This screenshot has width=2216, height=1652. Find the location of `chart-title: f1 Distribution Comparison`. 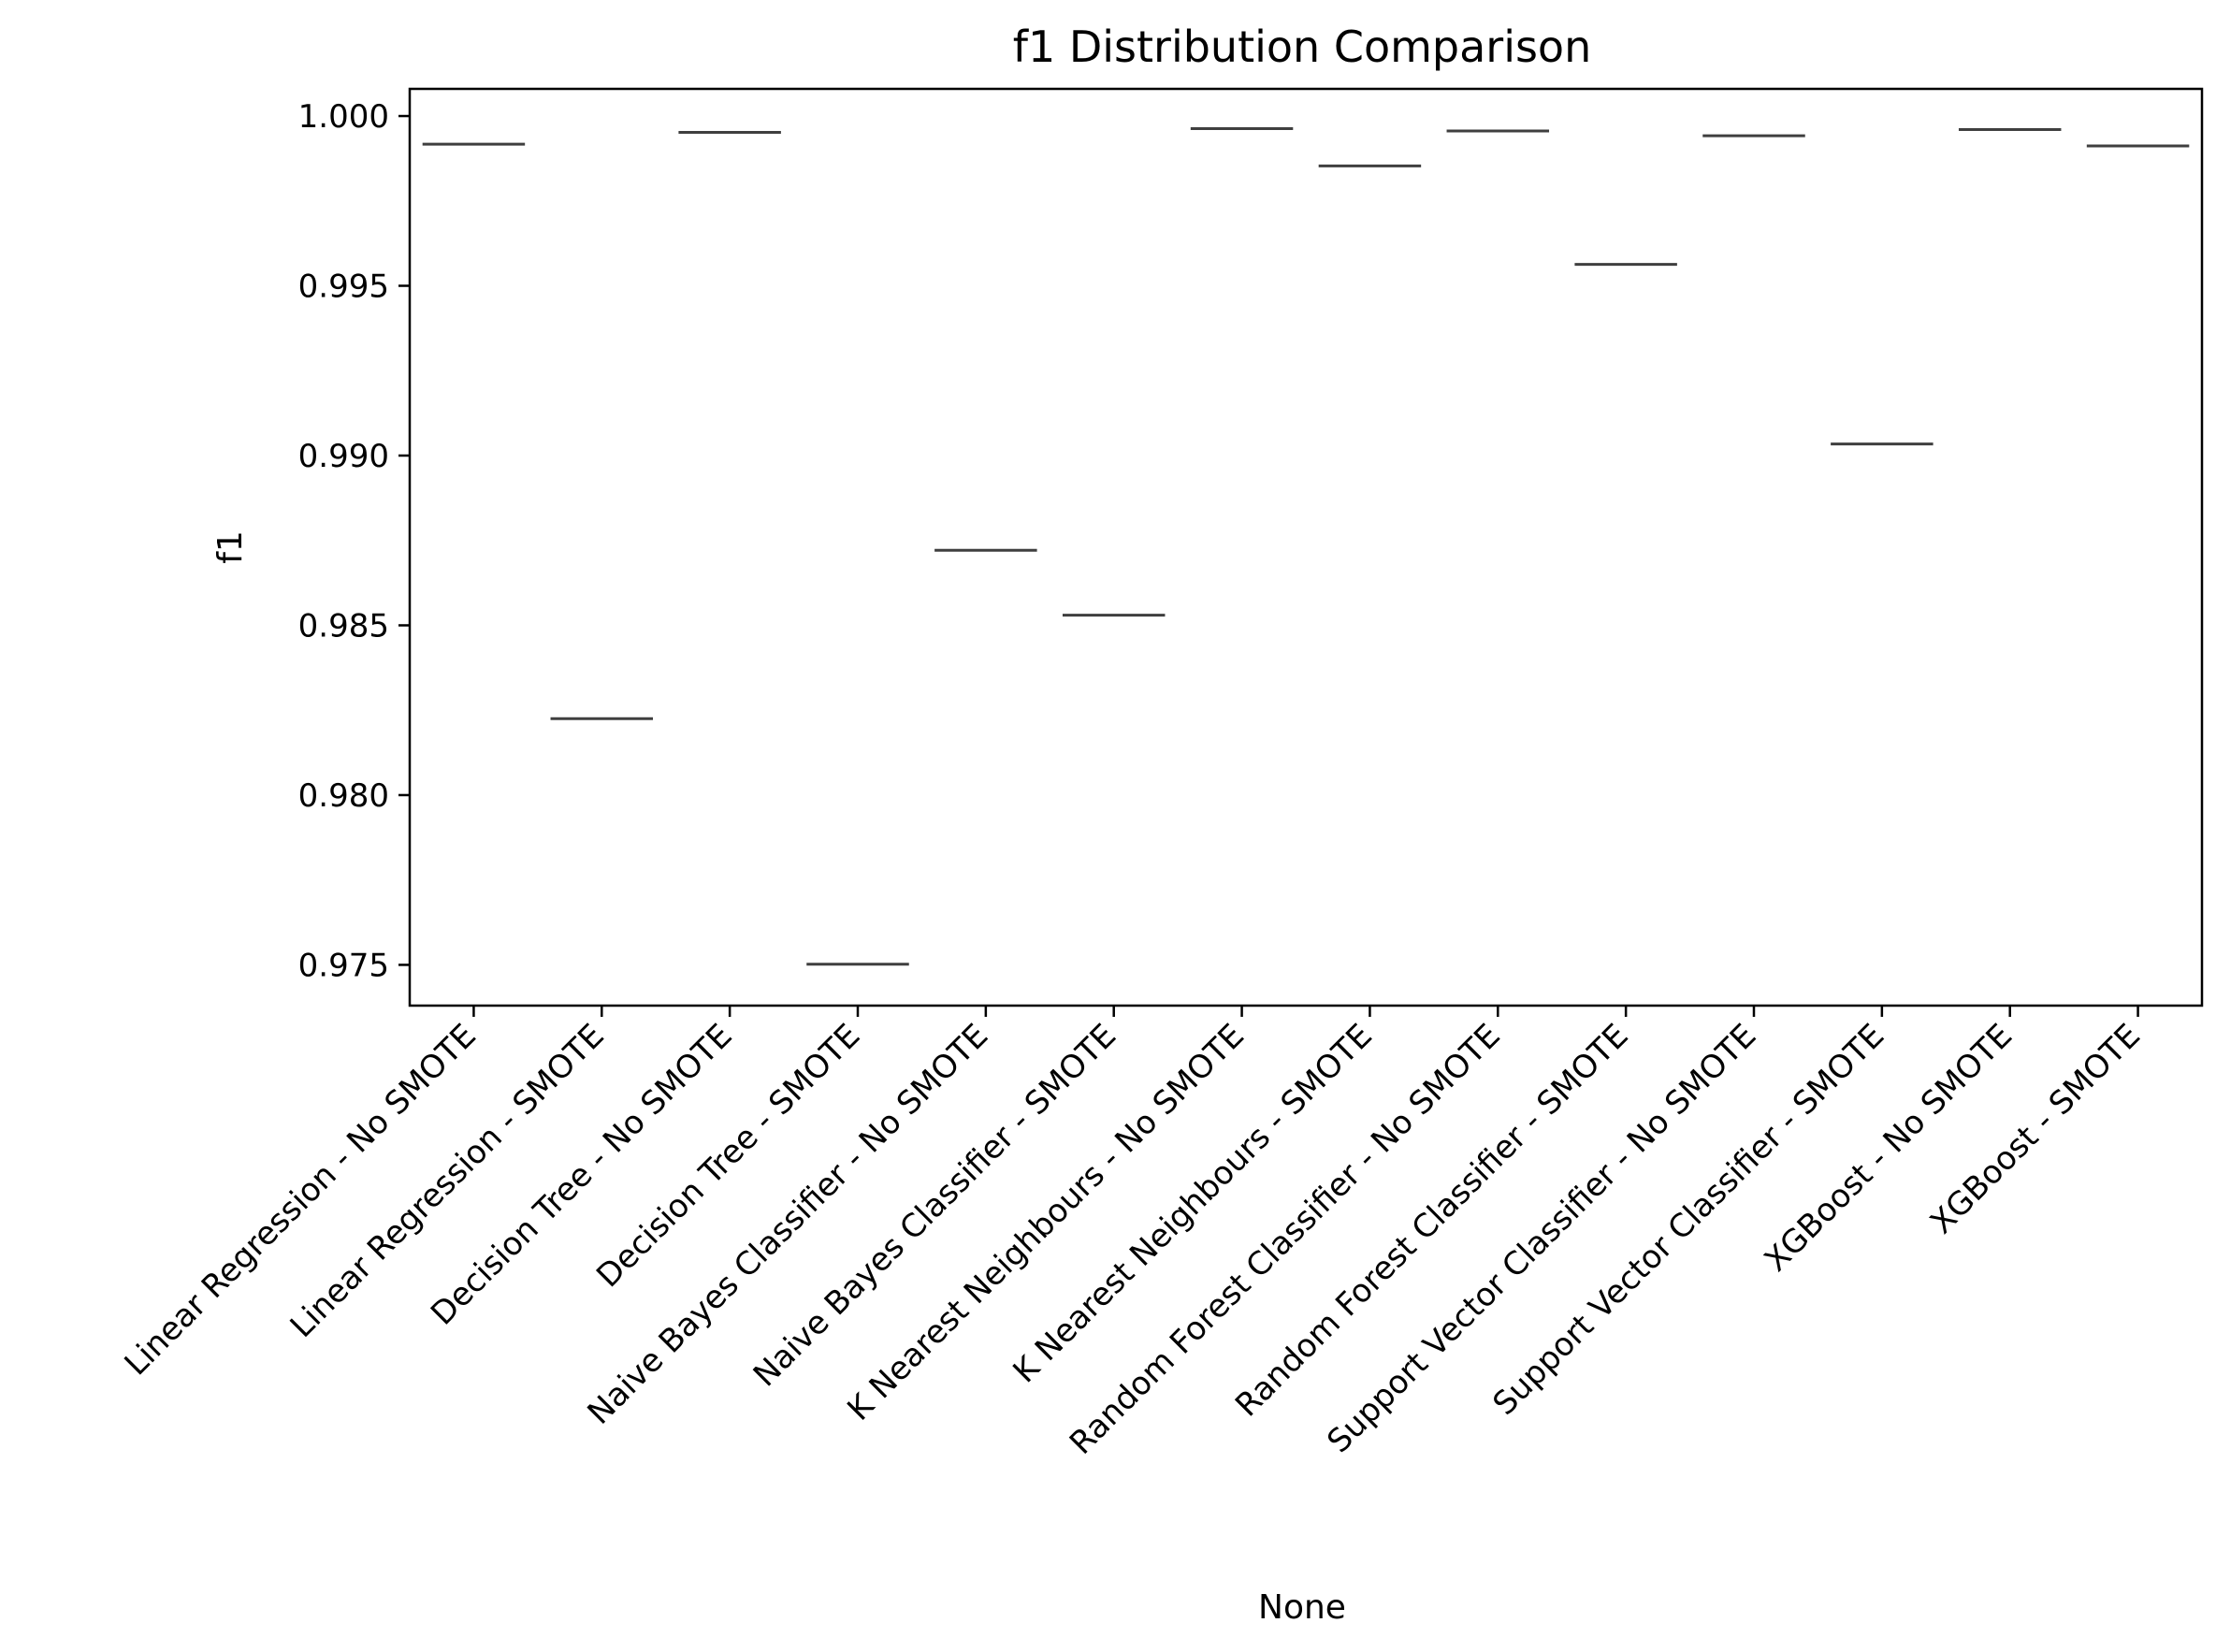

chart-title: f1 Distribution Comparison is located at coordinates (1302, 47).